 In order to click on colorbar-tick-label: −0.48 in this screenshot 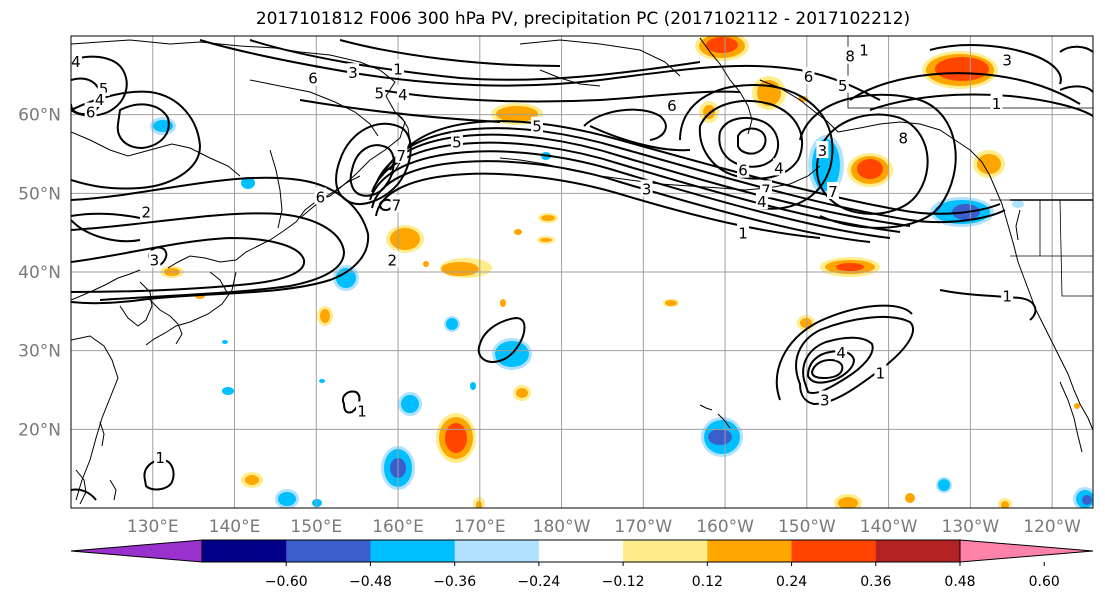, I will do `click(370, 582)`.